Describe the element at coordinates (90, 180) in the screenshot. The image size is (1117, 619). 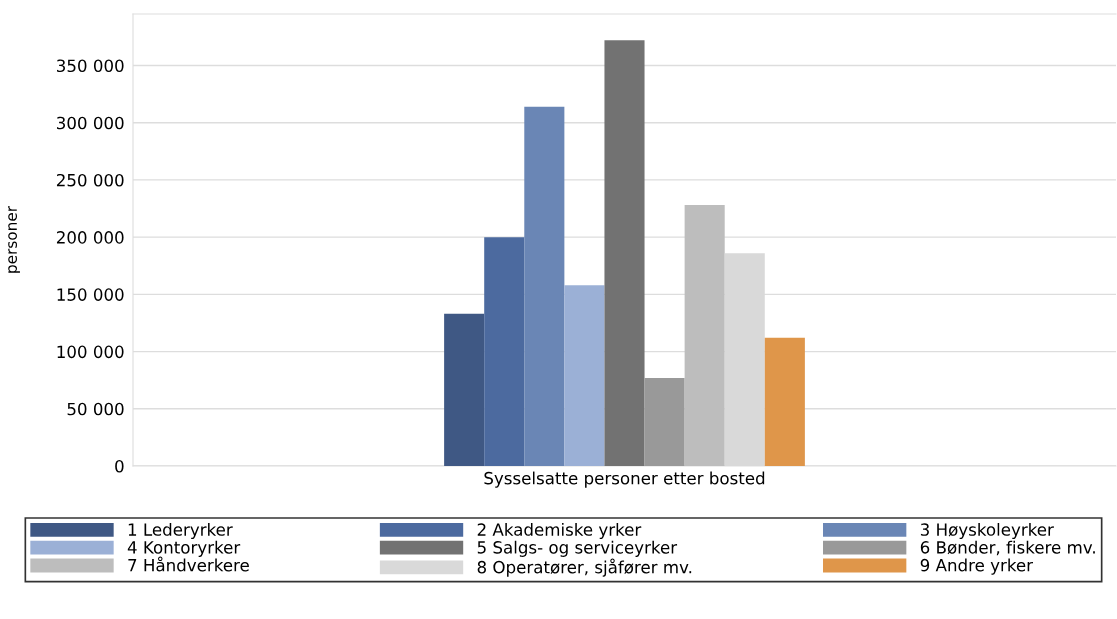
I see `y-tick-label: 250 000` at that location.